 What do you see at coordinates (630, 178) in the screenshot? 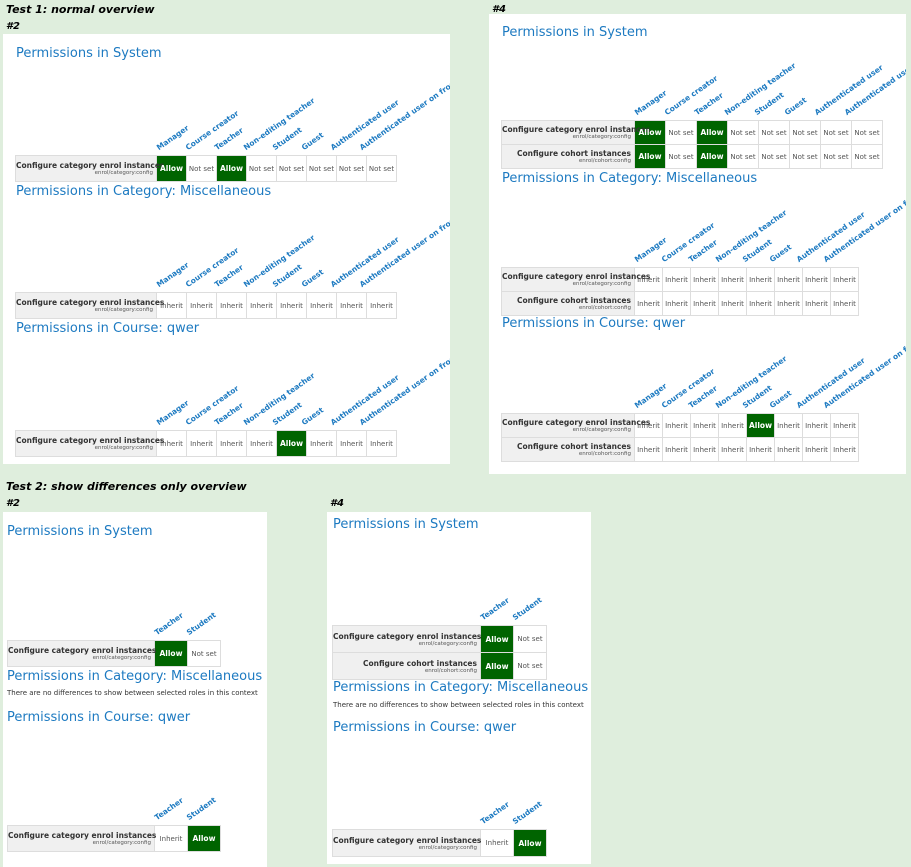
I see `heading-category: Permissions in Category: Miscellaneous` at bounding box center [630, 178].